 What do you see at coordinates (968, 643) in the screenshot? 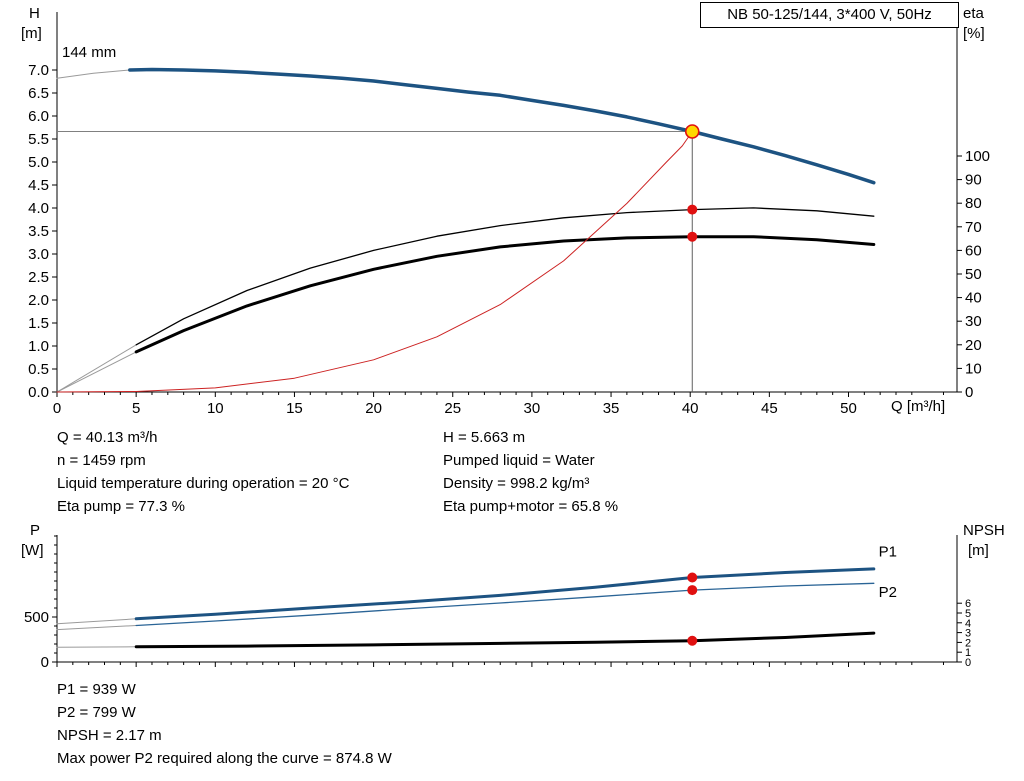
I see `right-tick-label: 2` at bounding box center [968, 643].